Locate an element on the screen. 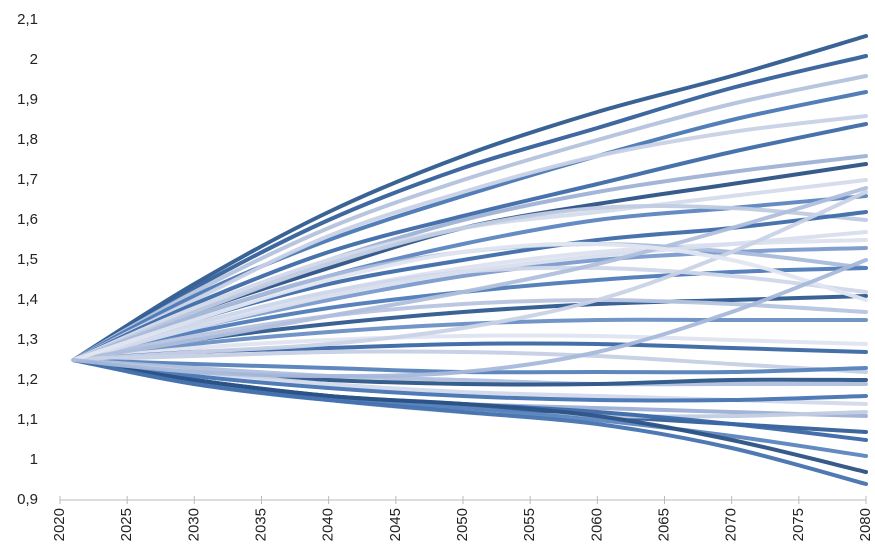 The image size is (875, 556). x-tick-label: 2040 is located at coordinates (328, 524).